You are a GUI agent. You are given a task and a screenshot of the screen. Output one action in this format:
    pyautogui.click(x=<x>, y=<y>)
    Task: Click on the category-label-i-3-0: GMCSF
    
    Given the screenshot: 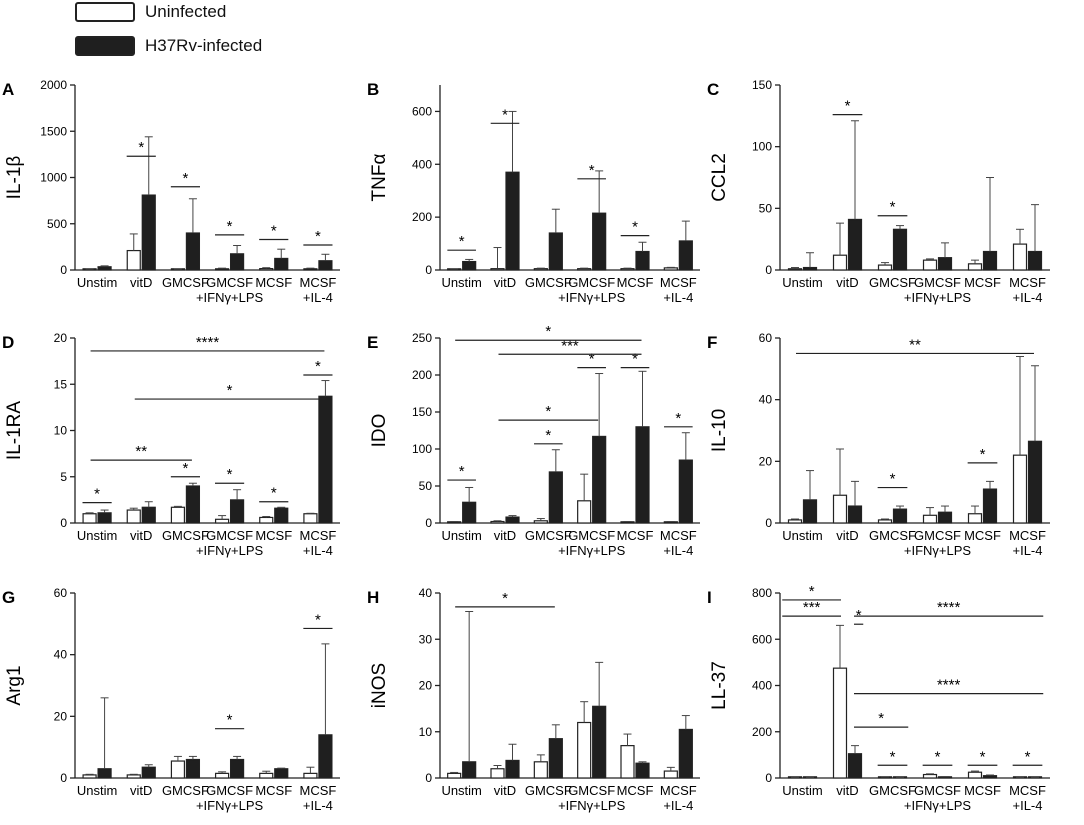 What is the action you would take?
    pyautogui.click(x=937, y=790)
    